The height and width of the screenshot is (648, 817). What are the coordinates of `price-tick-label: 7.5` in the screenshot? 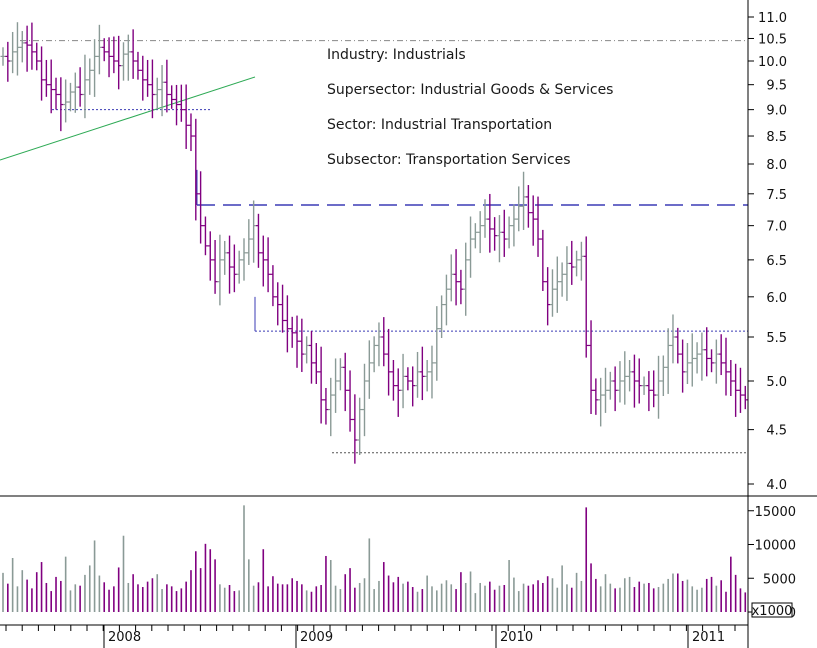 It's located at (776, 195).